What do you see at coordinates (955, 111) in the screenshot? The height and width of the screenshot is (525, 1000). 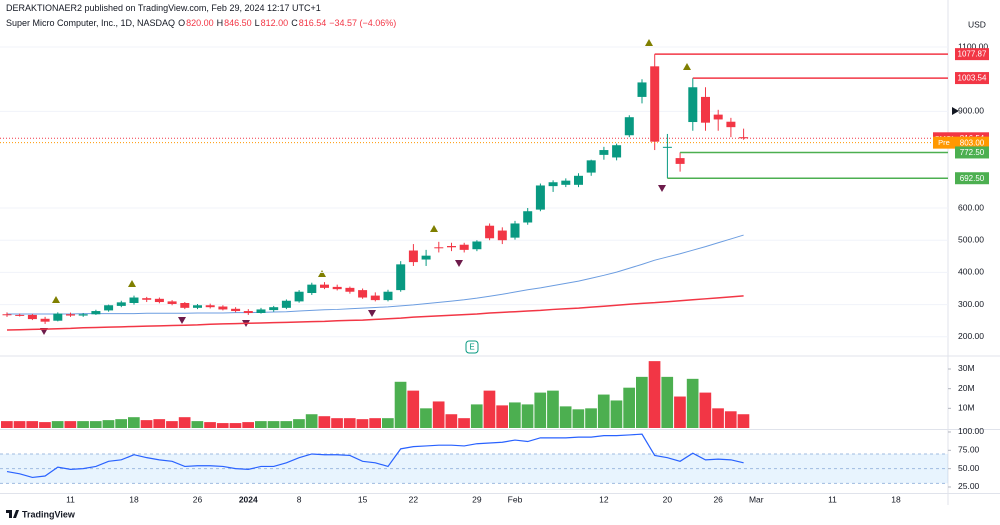 I see `axis-marker` at bounding box center [955, 111].